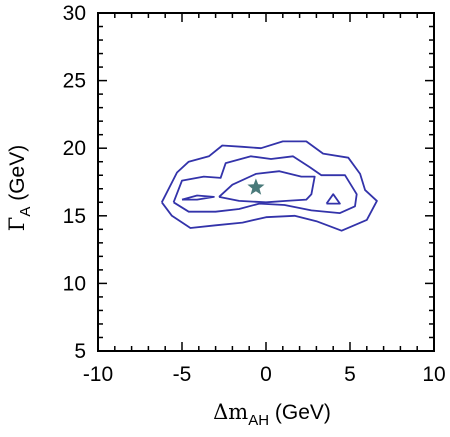  I want to click on contour-layer, so click(269, 186).